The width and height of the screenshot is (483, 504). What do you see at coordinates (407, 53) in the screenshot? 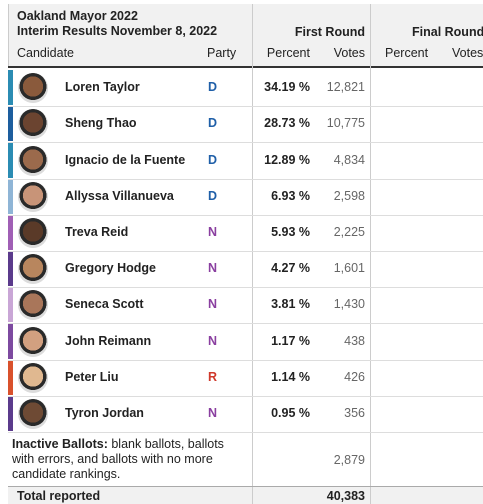
I see `col-final-percent: Percent` at bounding box center [407, 53].